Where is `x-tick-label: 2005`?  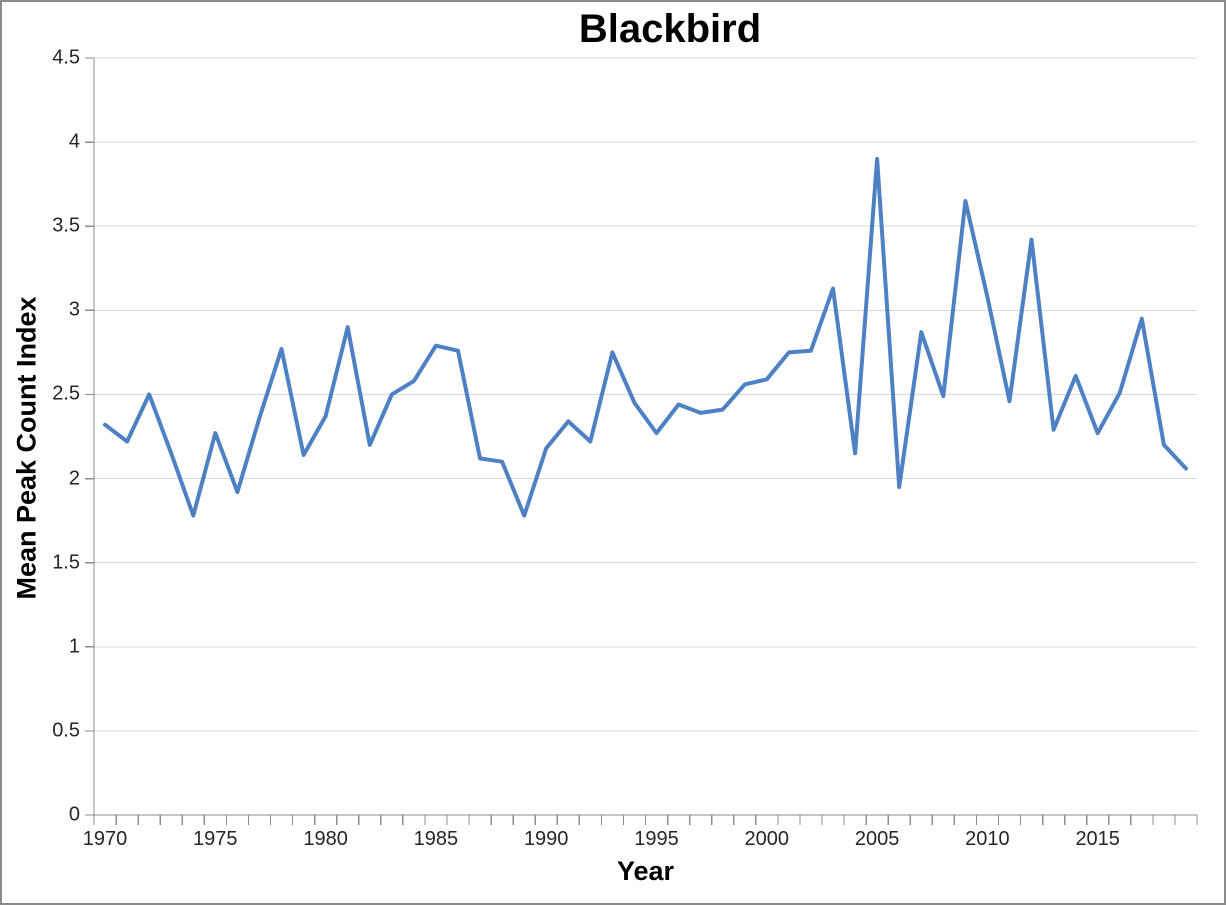 x-tick-label: 2005 is located at coordinates (877, 839).